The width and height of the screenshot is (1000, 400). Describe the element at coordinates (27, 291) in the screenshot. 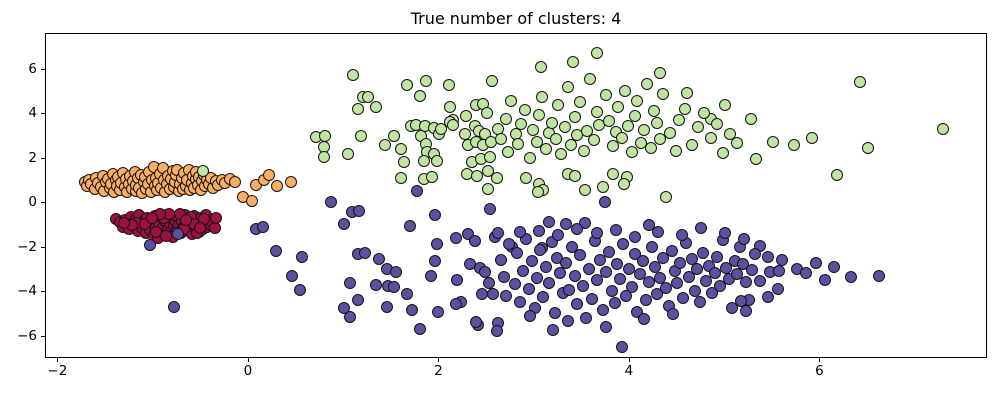

I see `y-axis-tick-label: −4` at that location.